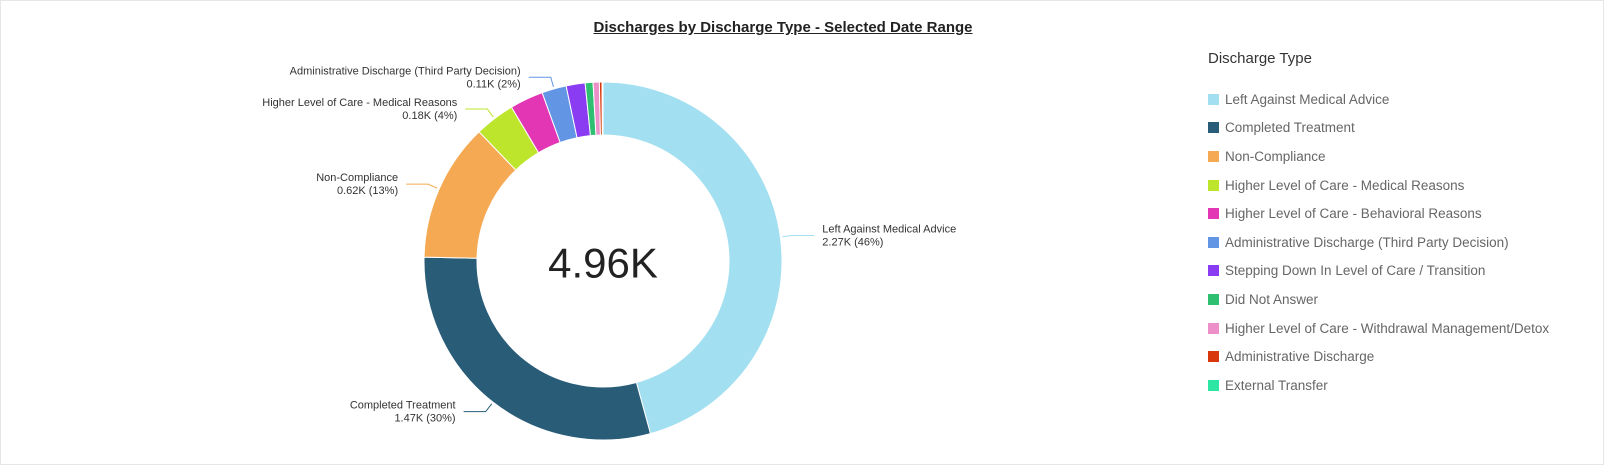 This screenshot has height=465, width=1604. What do you see at coordinates (1275, 156) in the screenshot?
I see `legend-label: Non-Compliance` at bounding box center [1275, 156].